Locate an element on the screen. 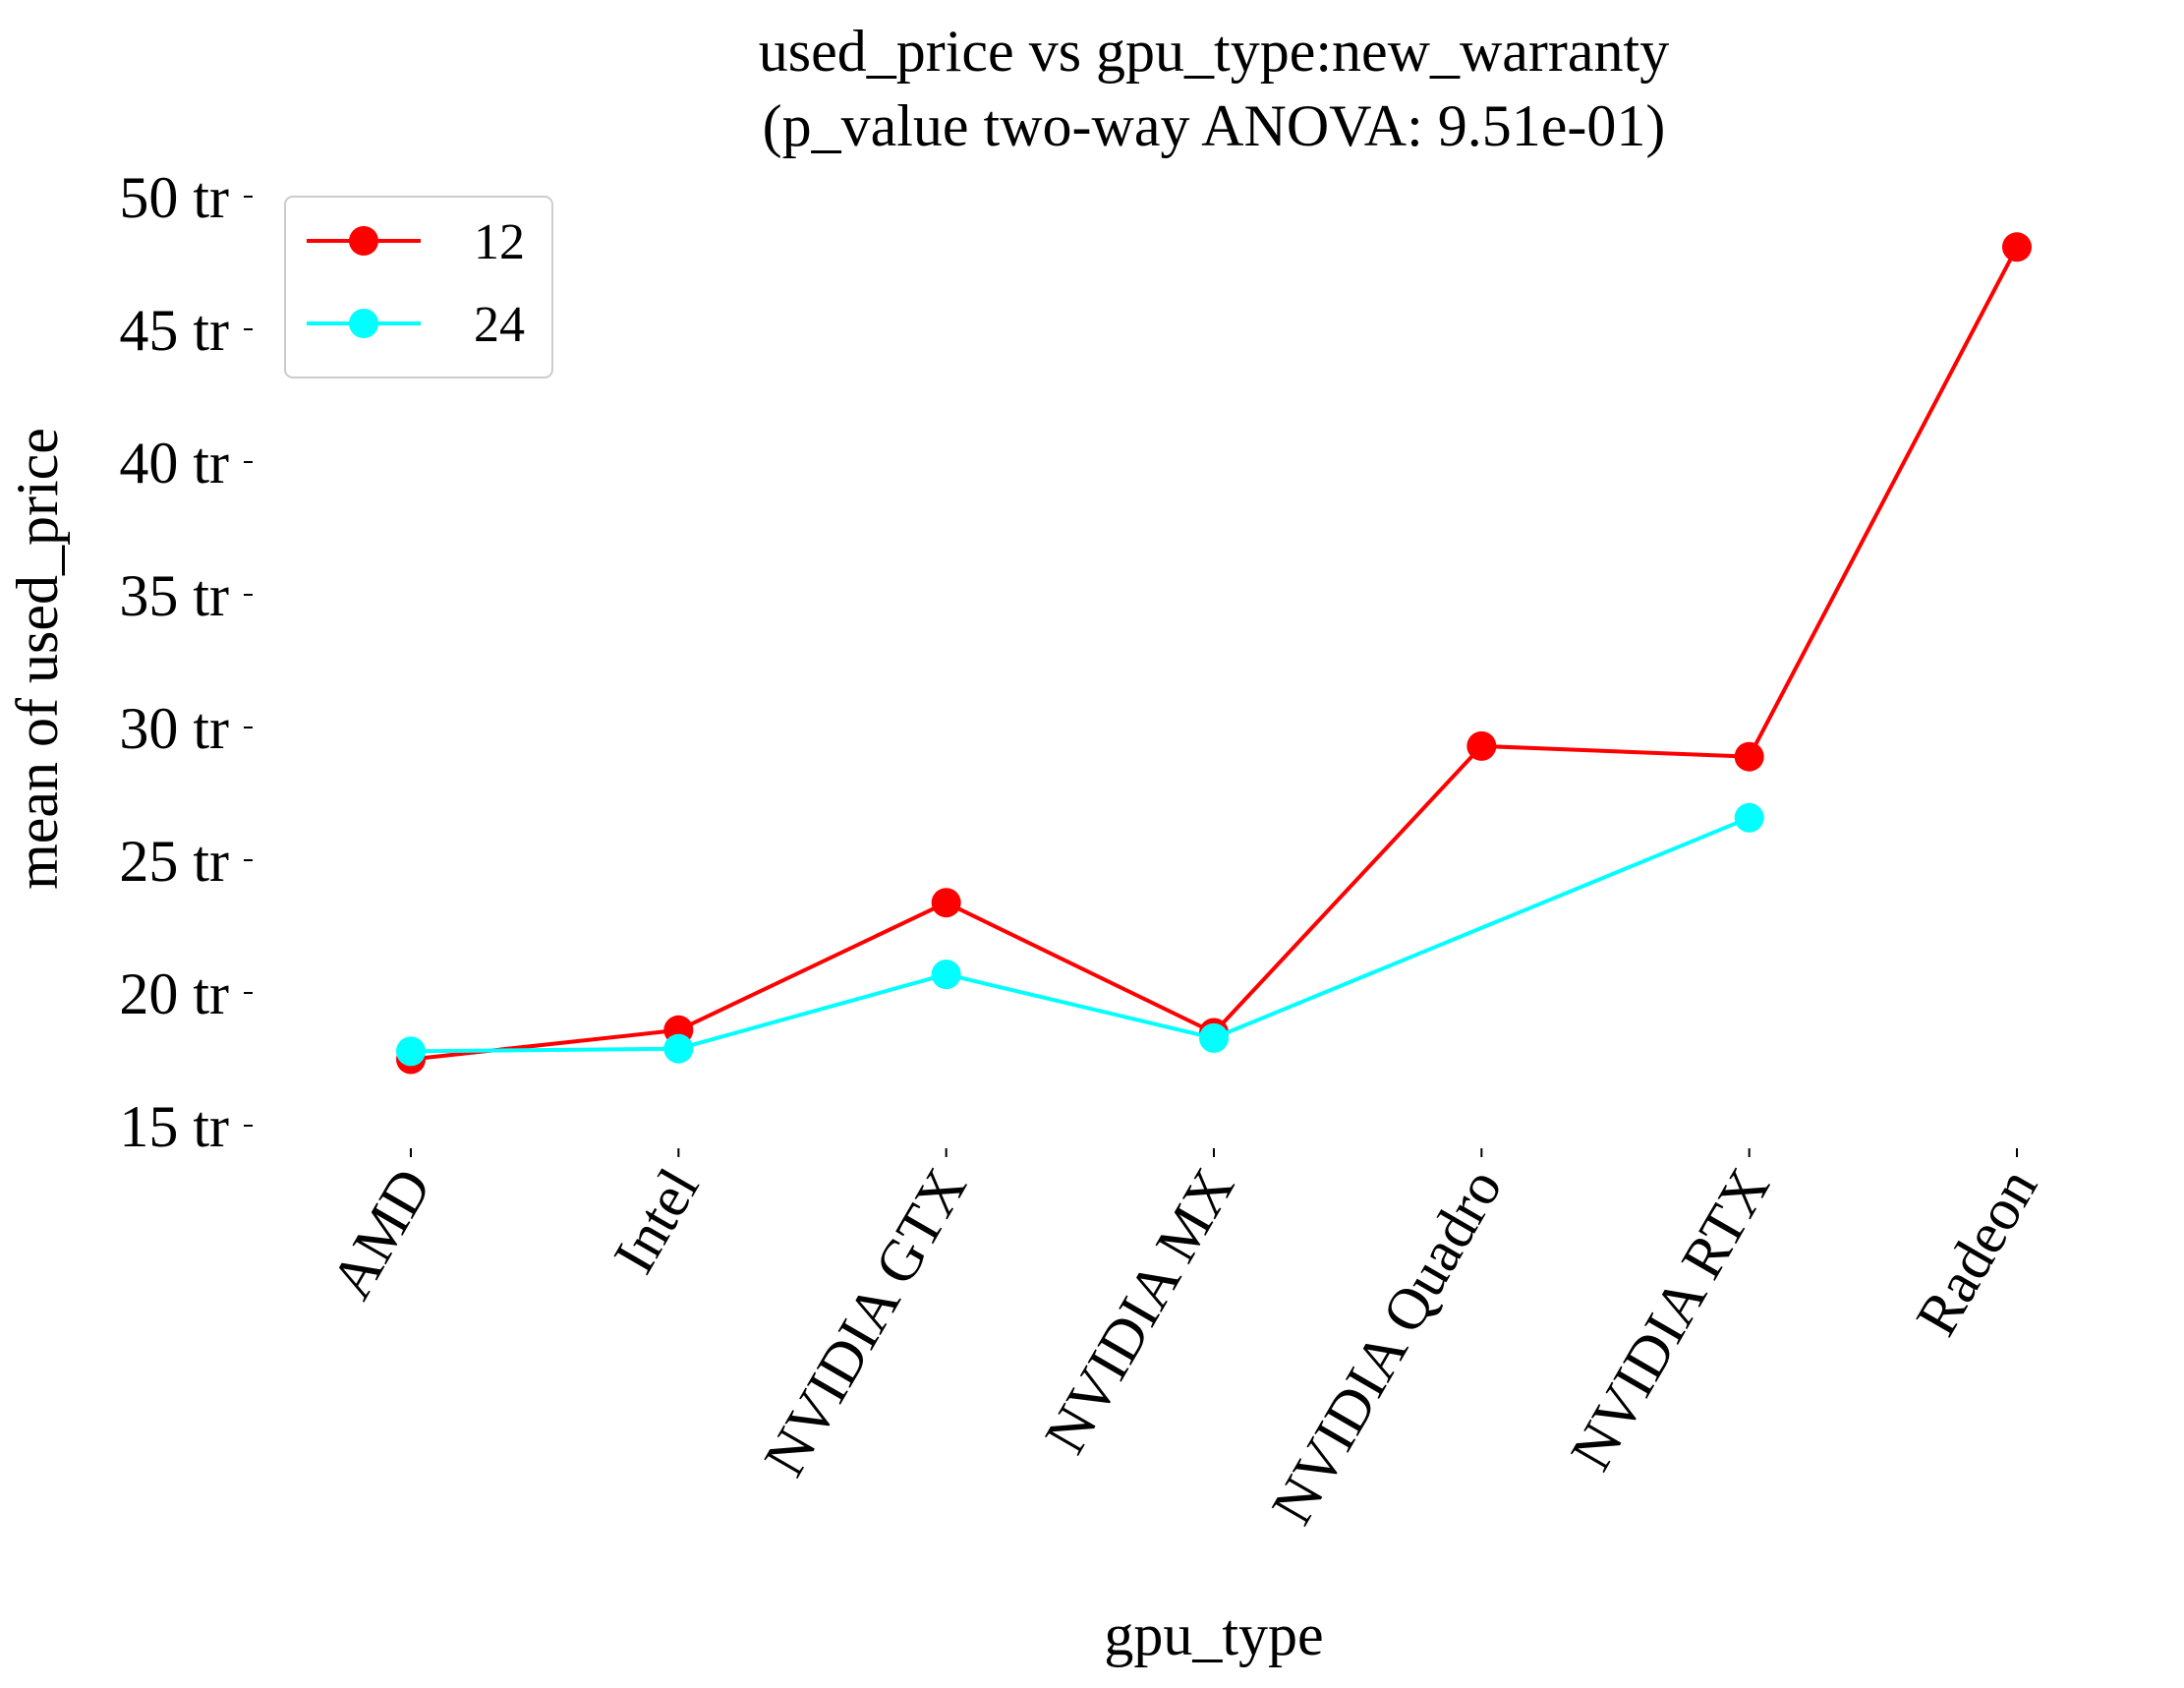 This screenshot has height=1688, width=2184. y-tick-label: 30 tr is located at coordinates (174, 728).